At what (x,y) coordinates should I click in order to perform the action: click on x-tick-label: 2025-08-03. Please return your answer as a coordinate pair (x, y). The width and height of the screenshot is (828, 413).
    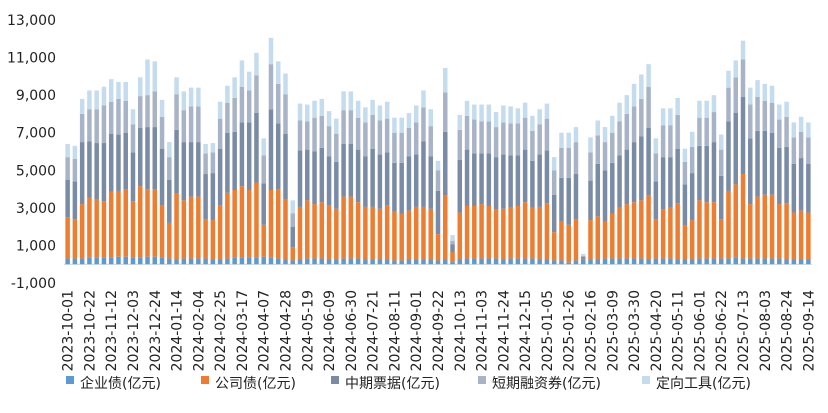
    Looking at the image, I should click on (766, 330).